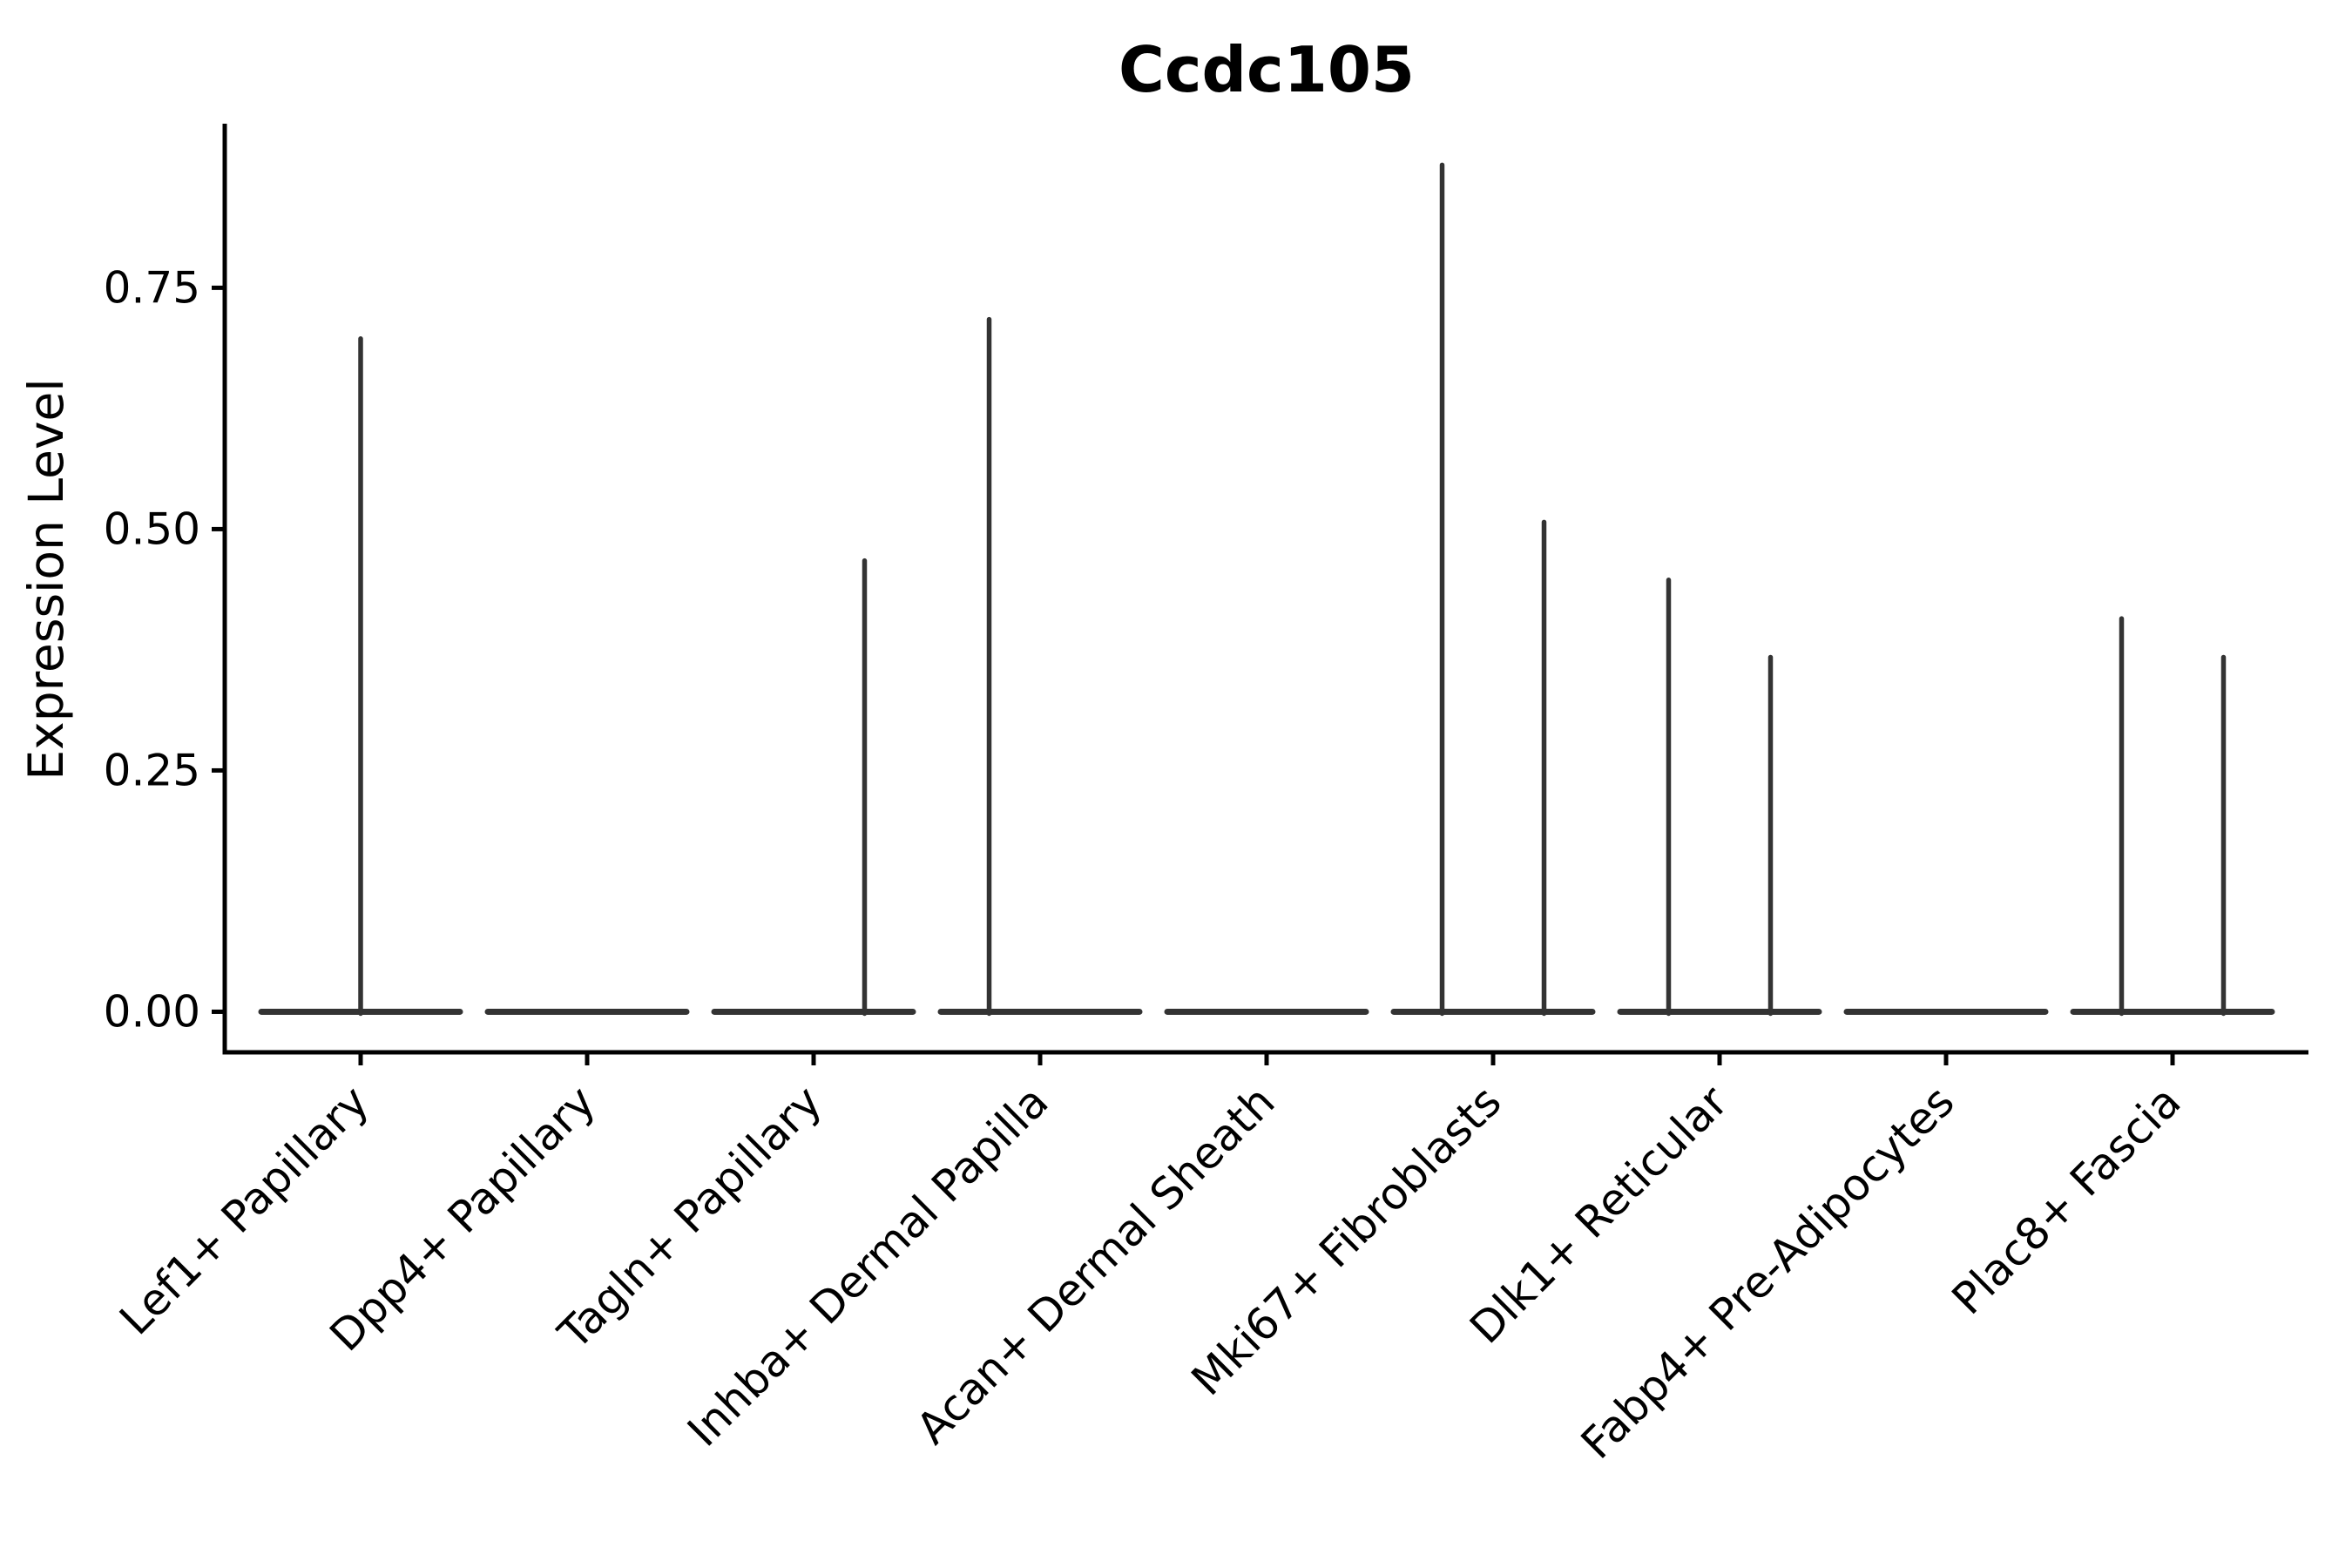  I want to click on x-category-label: Inhba+ Dermal Papilla, so click(868, 1266).